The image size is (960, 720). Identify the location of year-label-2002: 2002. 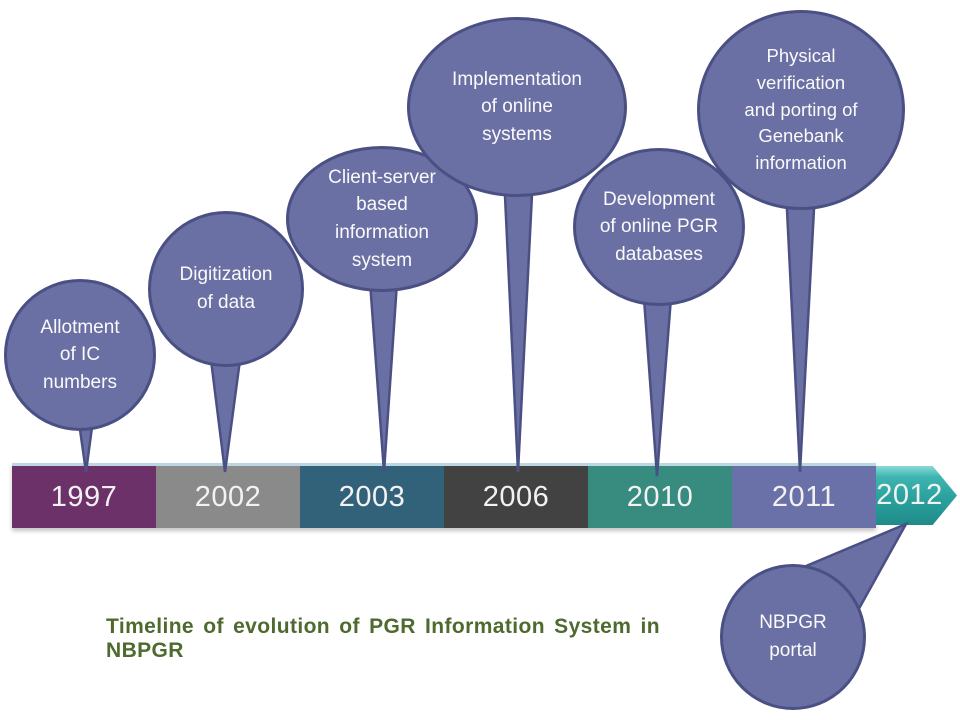
(228, 496).